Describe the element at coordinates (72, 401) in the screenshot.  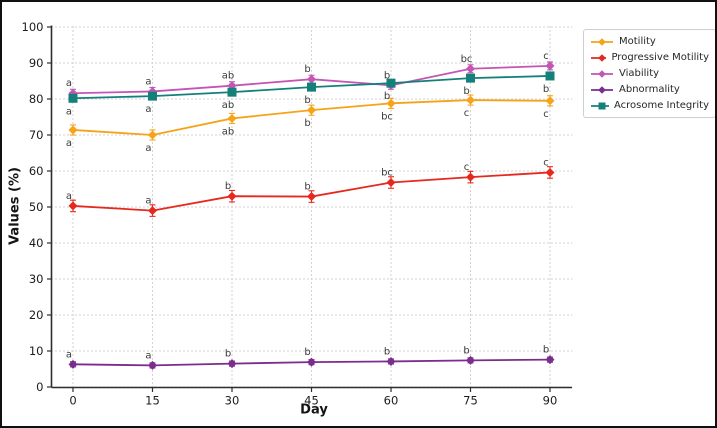
I see `x-tick-label: 0` at that location.